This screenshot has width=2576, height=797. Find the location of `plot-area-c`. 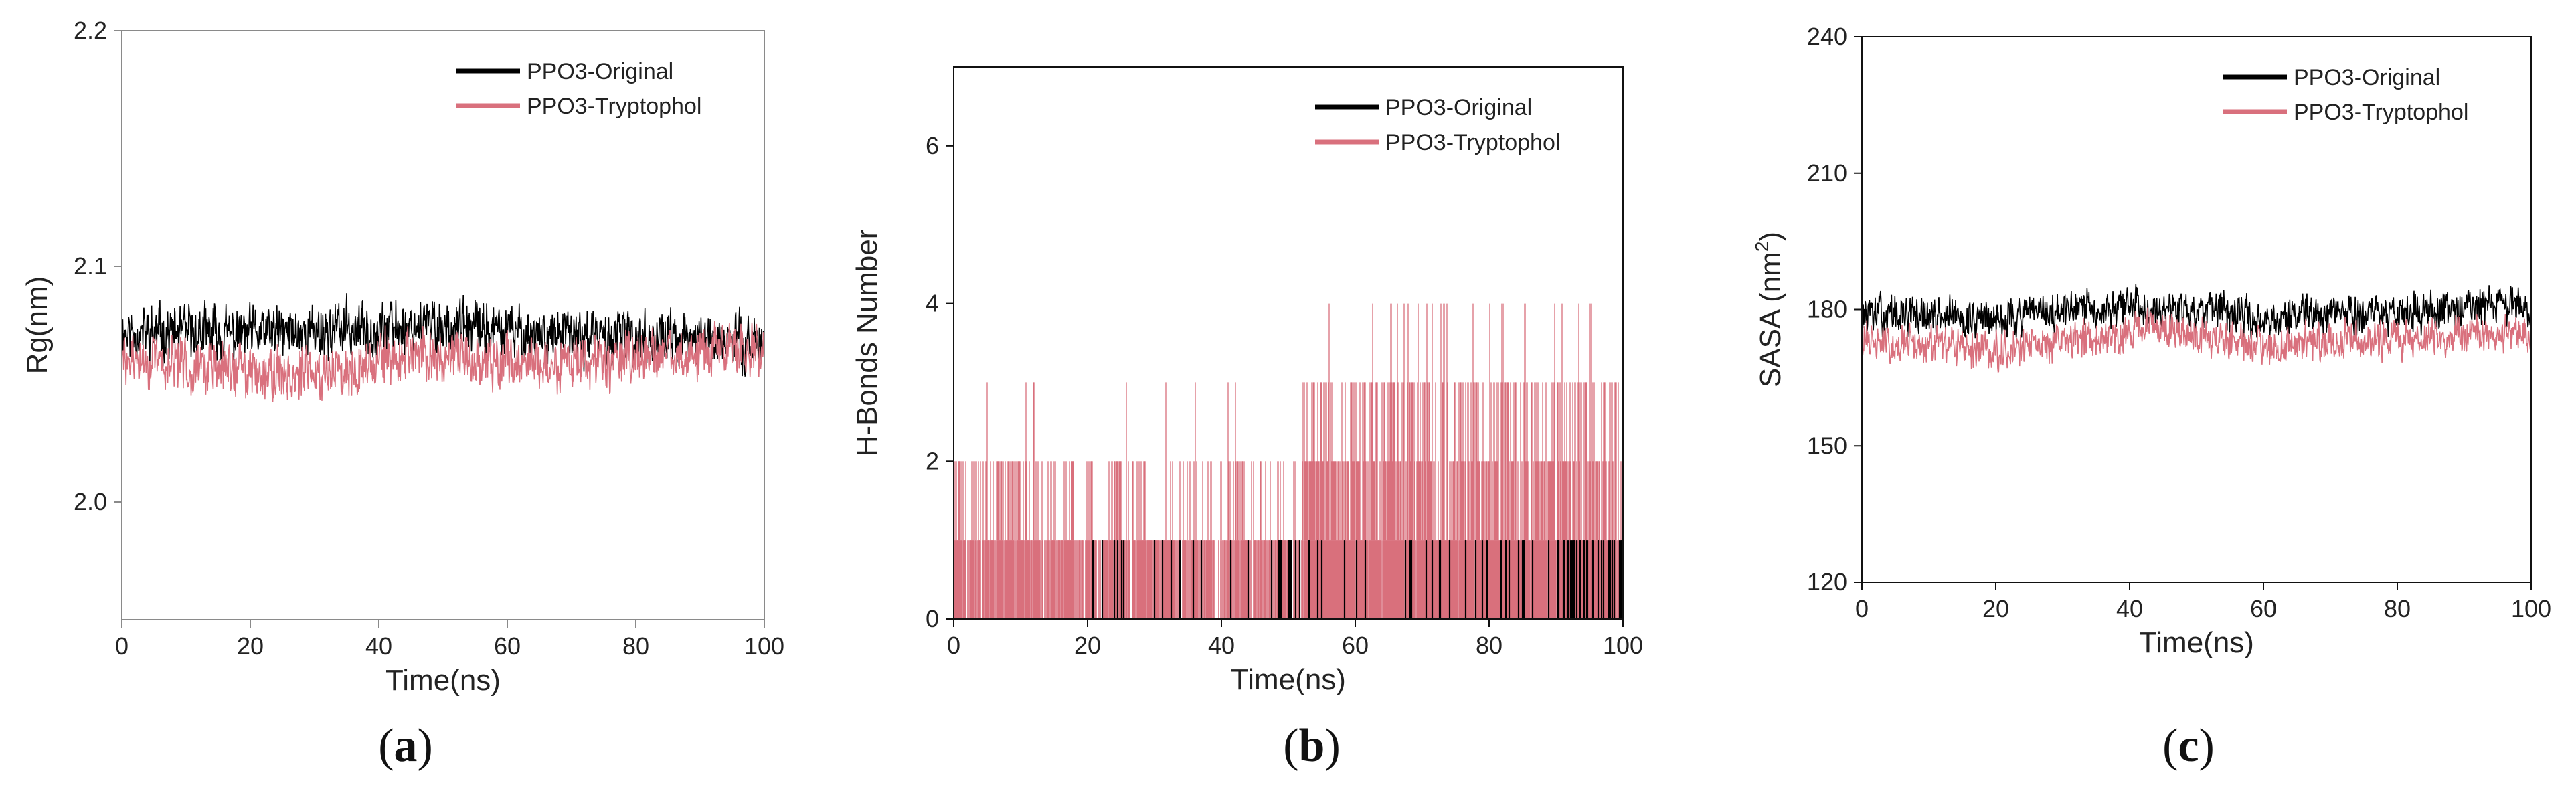

plot-area-c is located at coordinates (2196, 329).